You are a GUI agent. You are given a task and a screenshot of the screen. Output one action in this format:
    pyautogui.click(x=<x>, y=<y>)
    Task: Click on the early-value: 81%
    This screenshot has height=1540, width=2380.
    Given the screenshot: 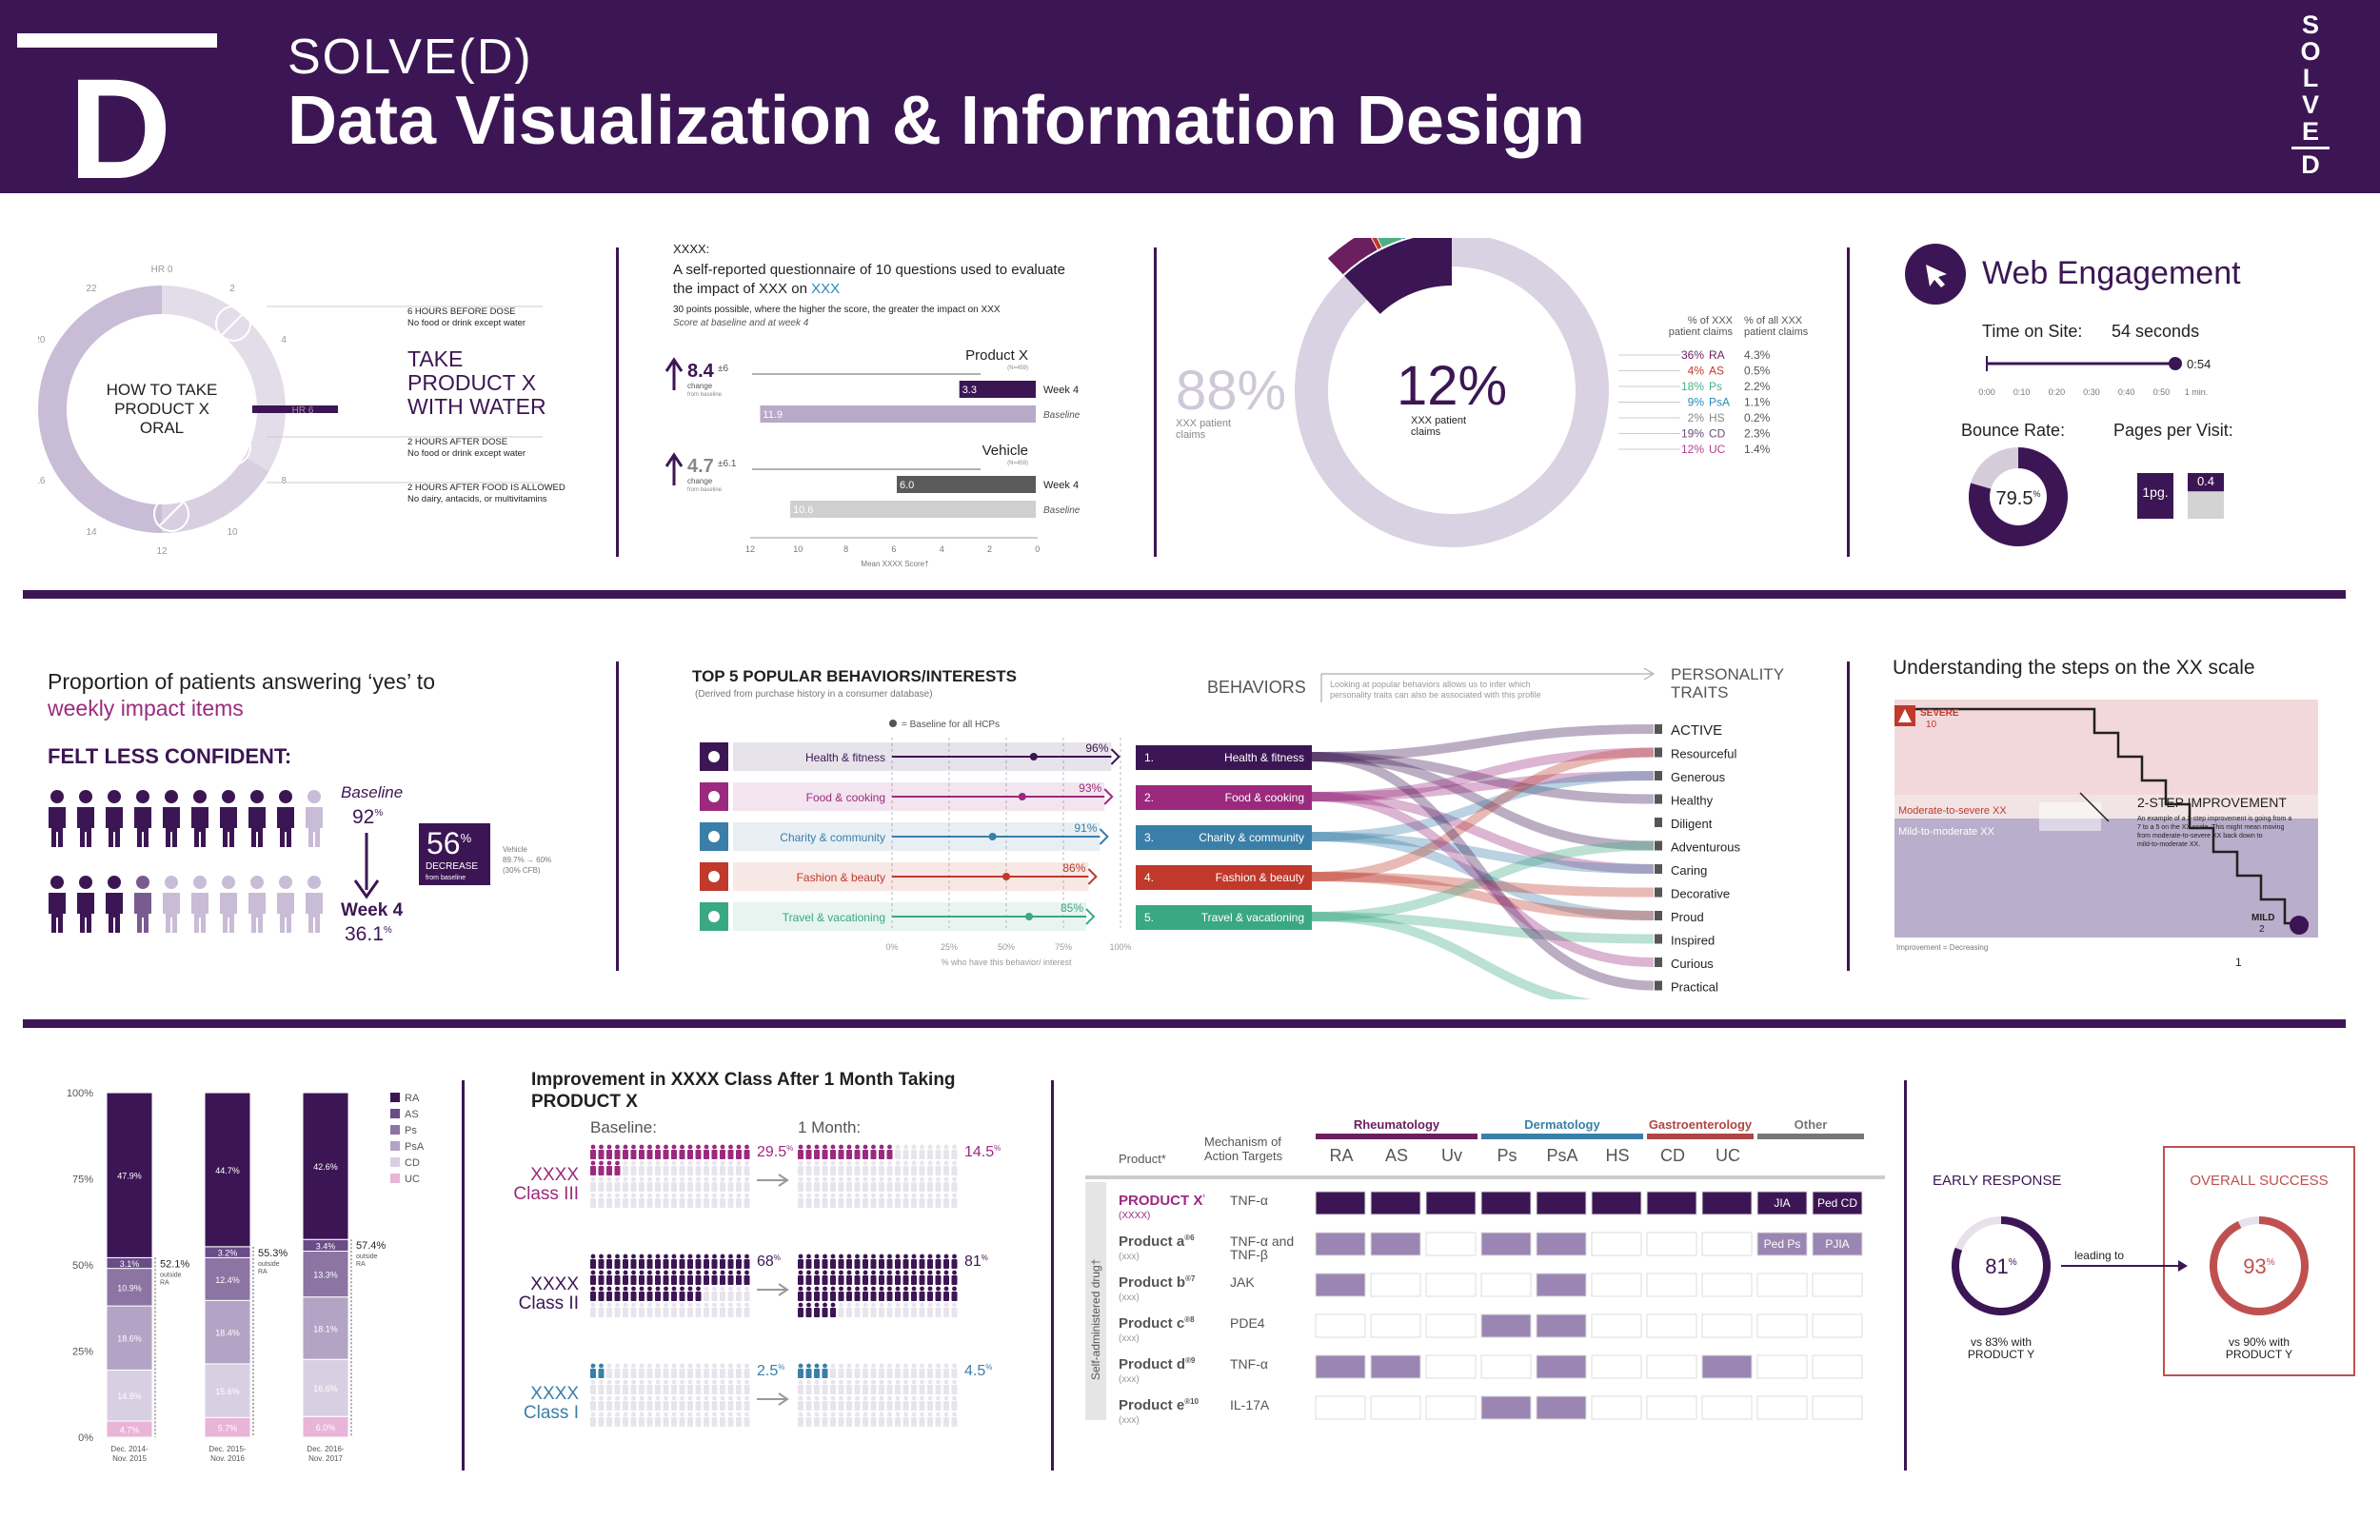 What is the action you would take?
    pyautogui.click(x=2000, y=1266)
    